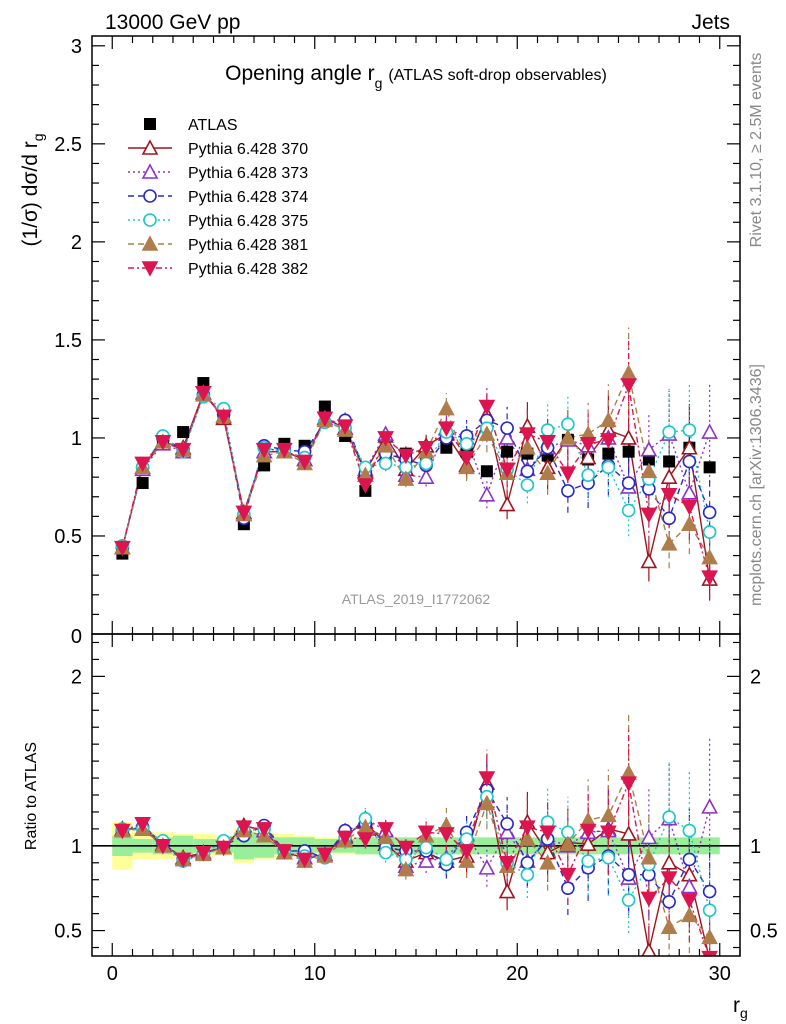 The image size is (786, 1024). What do you see at coordinates (315, 974) in the screenshot?
I see `ratio-x-tick-label: 10` at bounding box center [315, 974].